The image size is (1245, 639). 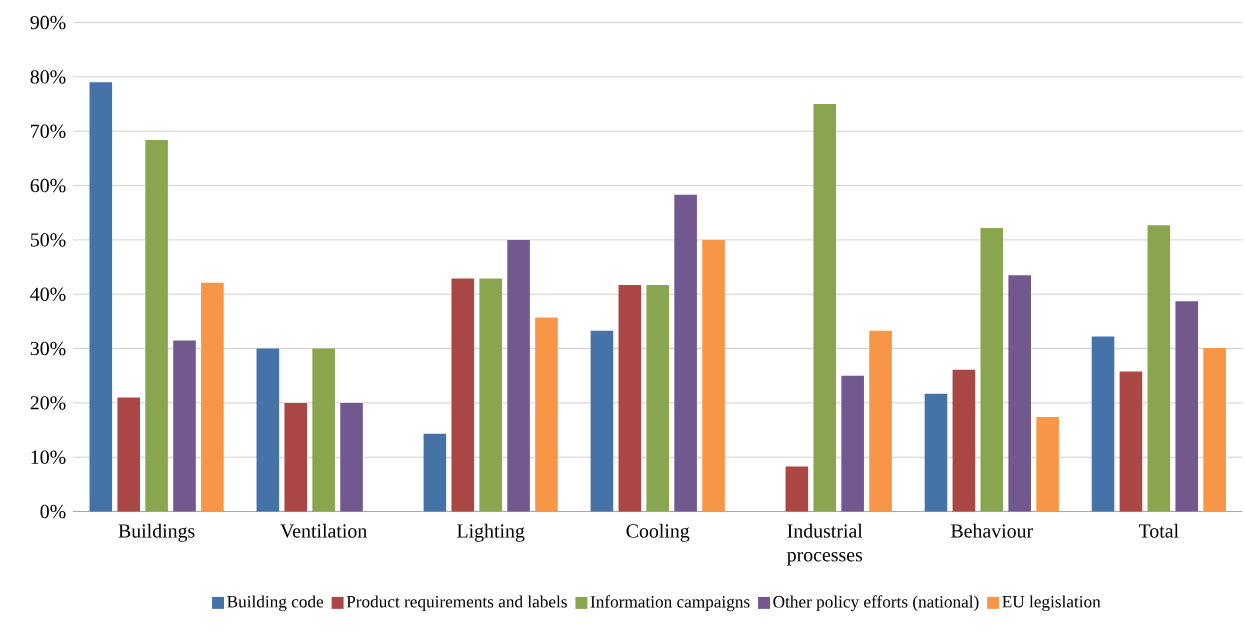 What do you see at coordinates (658, 532) in the screenshot?
I see `x-tick-label: Cooling` at bounding box center [658, 532].